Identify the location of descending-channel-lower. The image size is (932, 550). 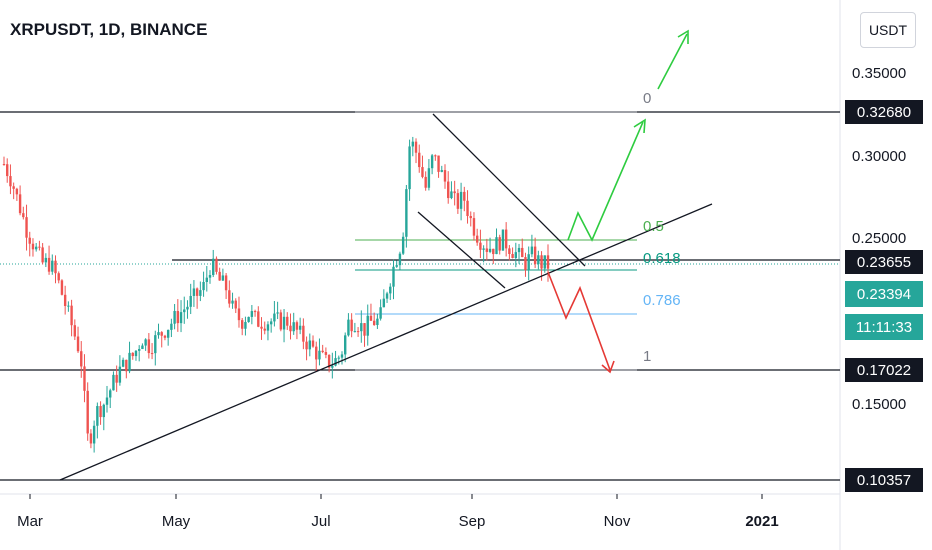
(461, 250).